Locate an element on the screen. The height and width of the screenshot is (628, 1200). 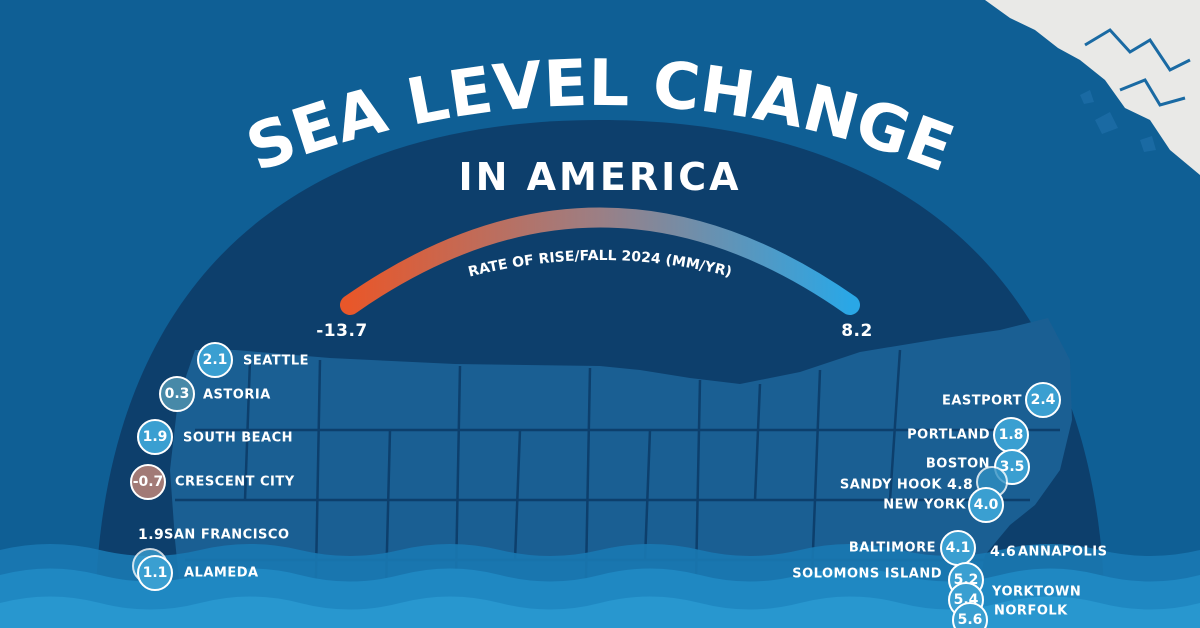
value-annapolis: 4.6 is located at coordinates (1003, 552).